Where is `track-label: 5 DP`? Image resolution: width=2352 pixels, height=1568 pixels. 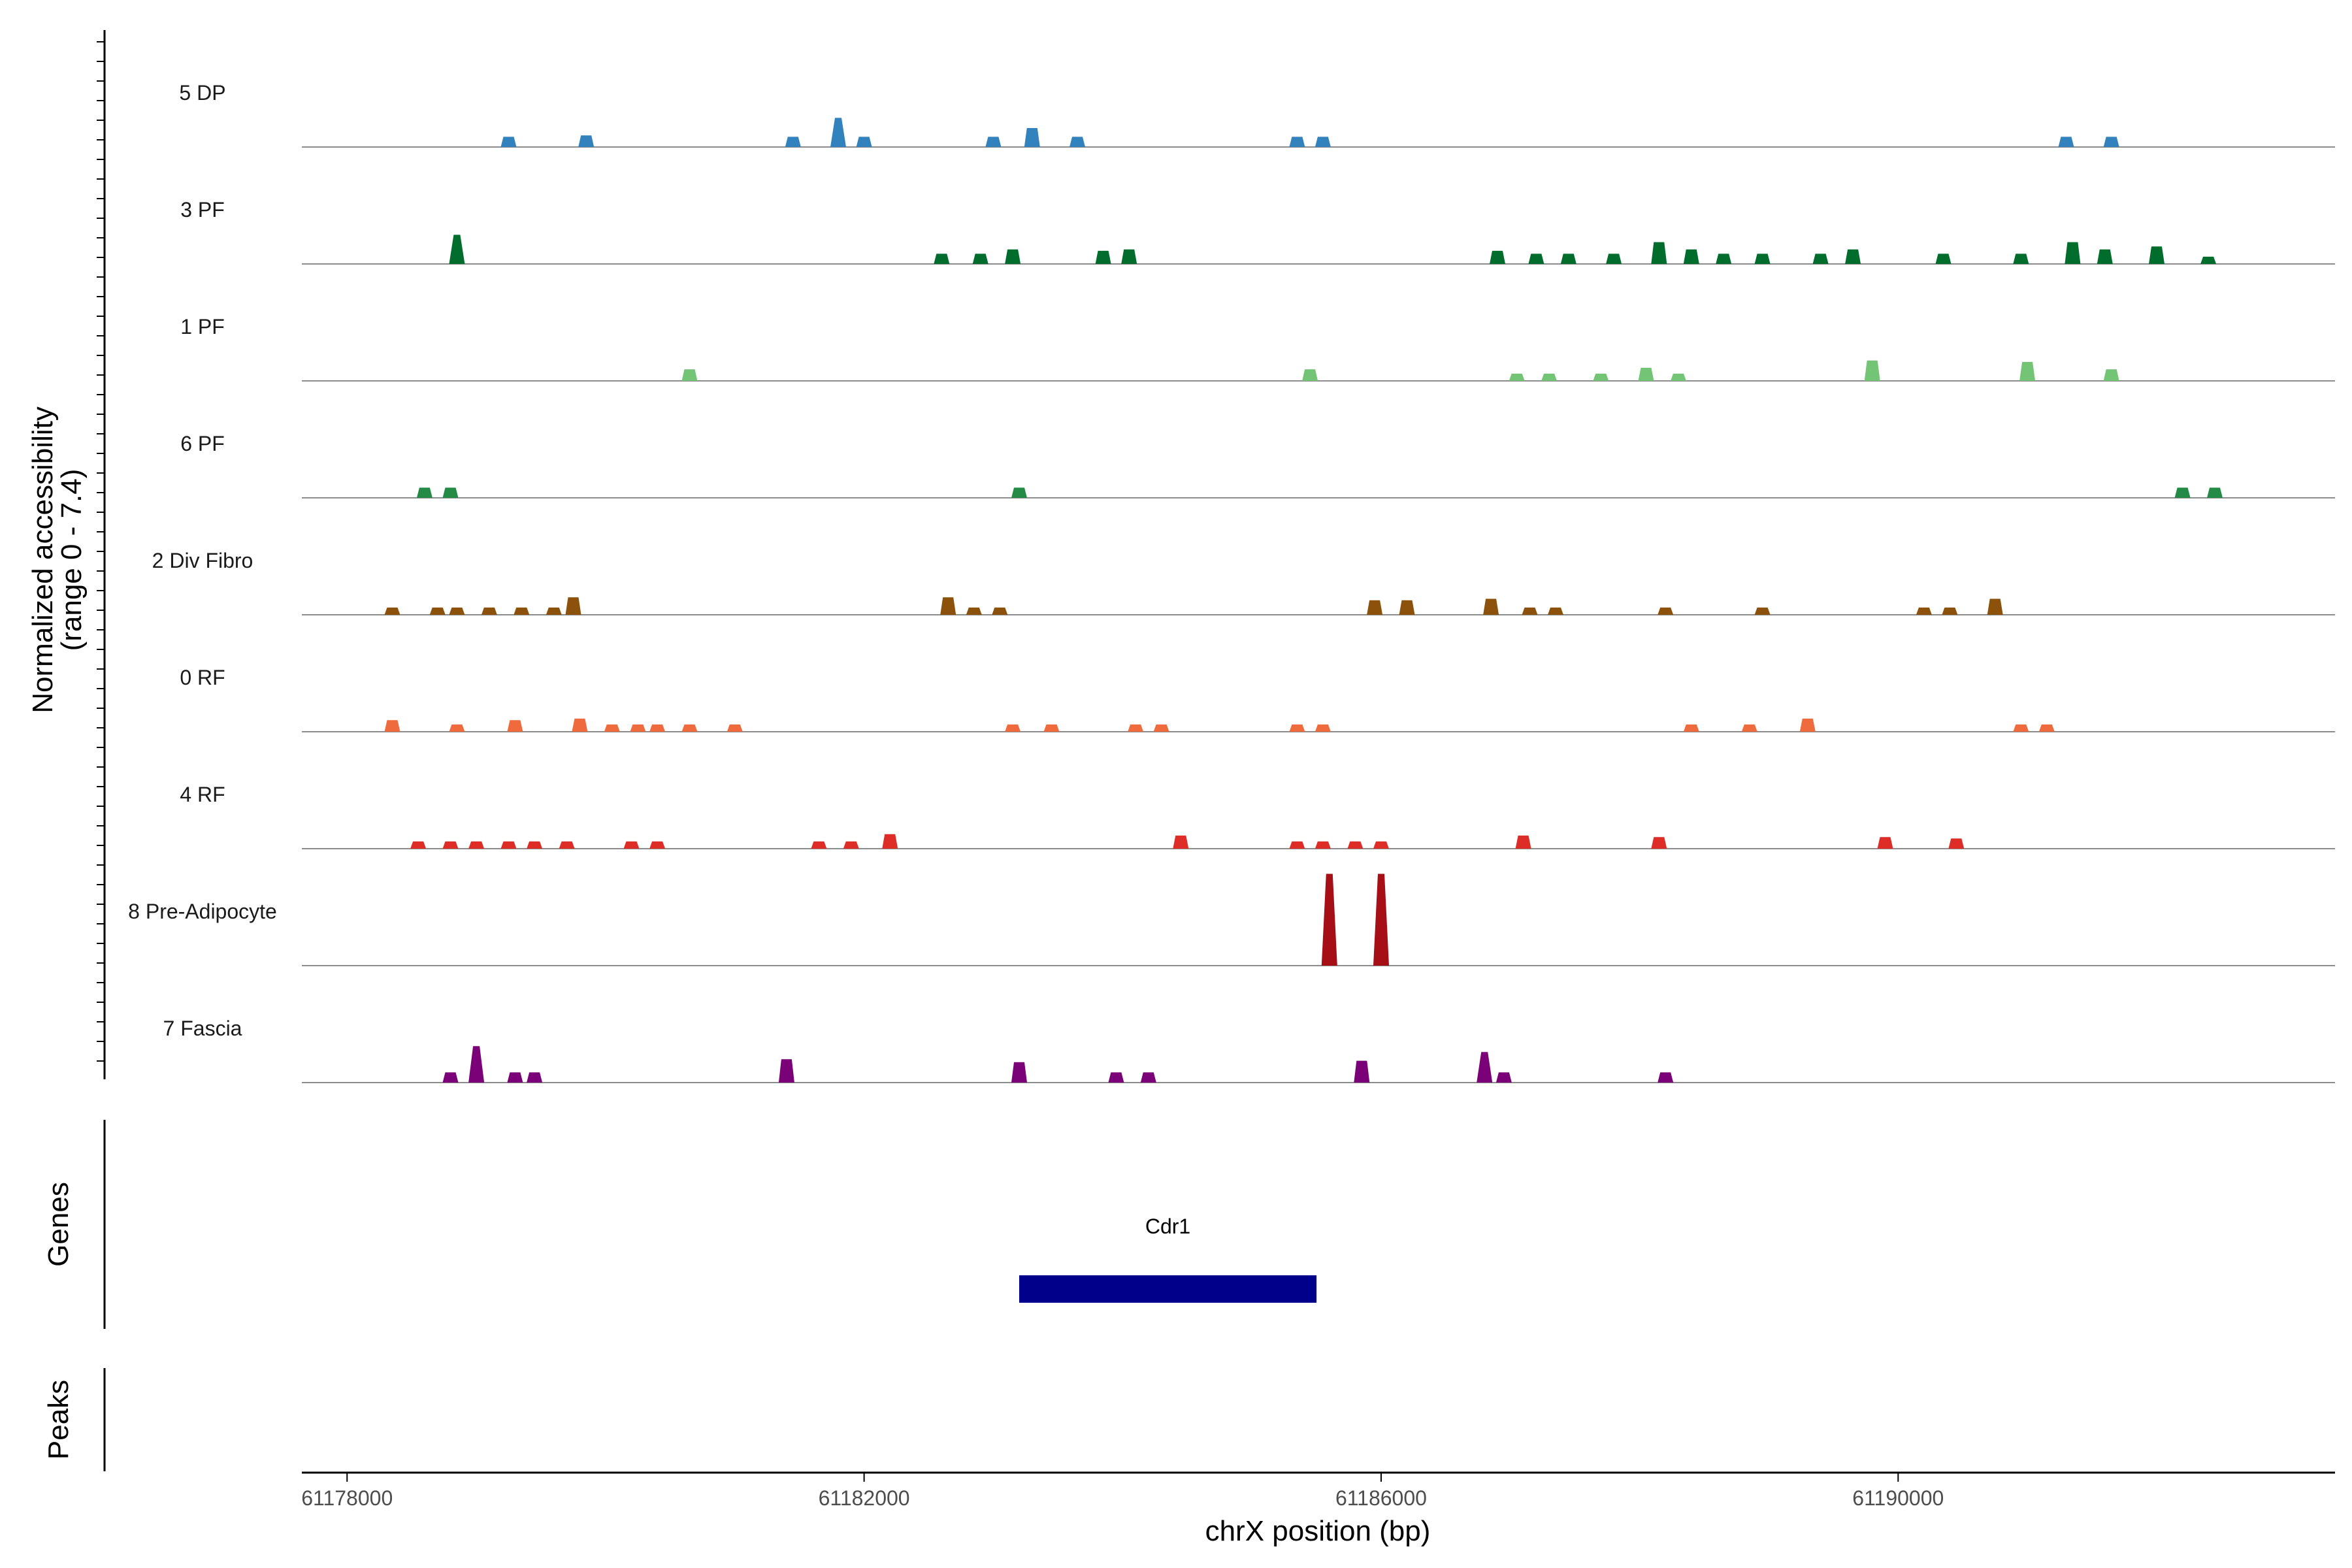 track-label: 5 DP is located at coordinates (202, 93).